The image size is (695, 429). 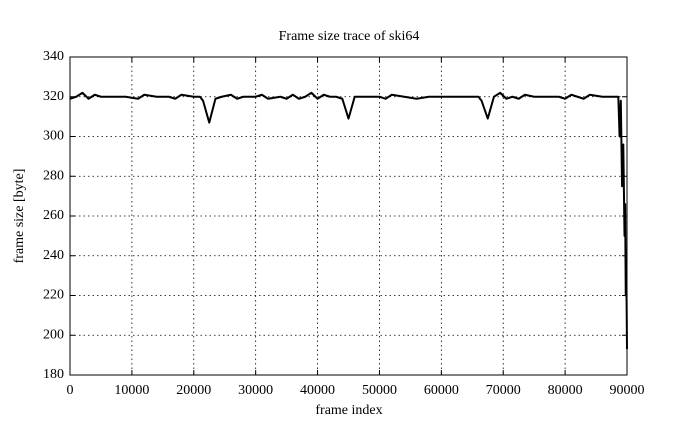 I want to click on y-tick-label: 340, so click(x=53, y=56).